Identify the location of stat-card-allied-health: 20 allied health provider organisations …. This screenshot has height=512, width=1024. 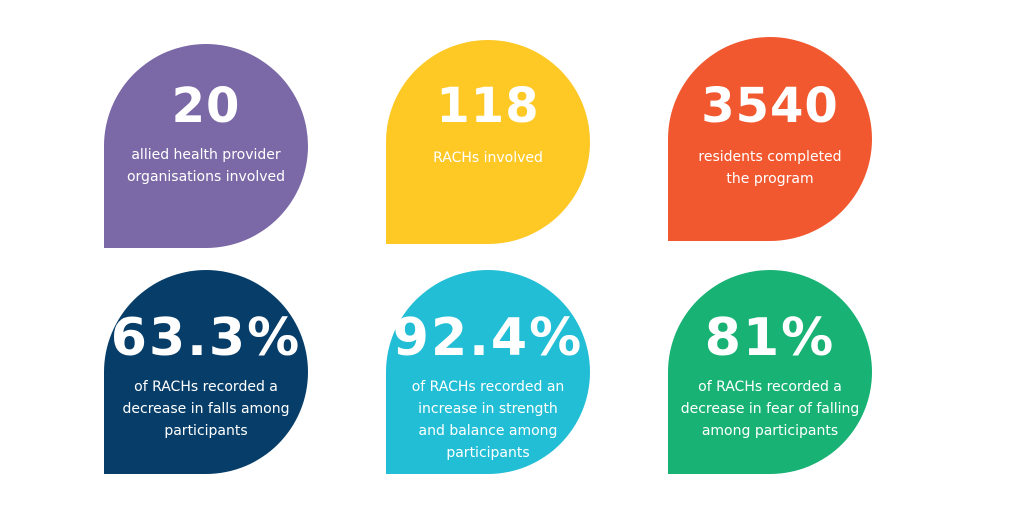
(206, 146).